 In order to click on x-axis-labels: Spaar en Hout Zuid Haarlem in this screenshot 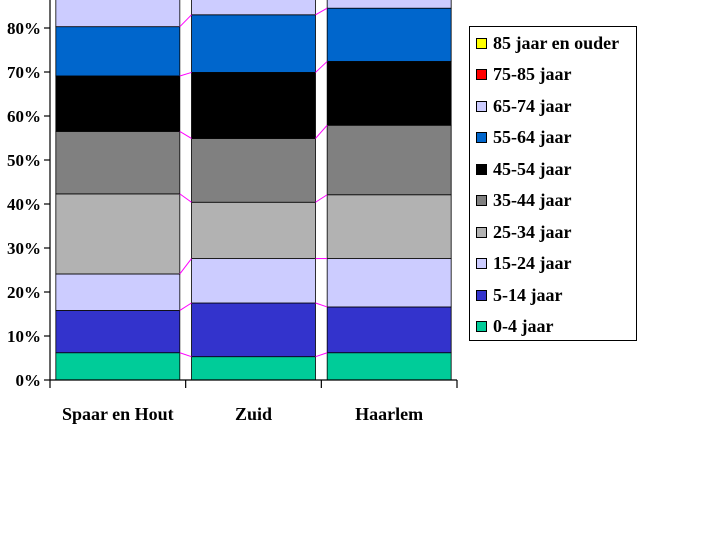, I will do `click(242, 414)`.